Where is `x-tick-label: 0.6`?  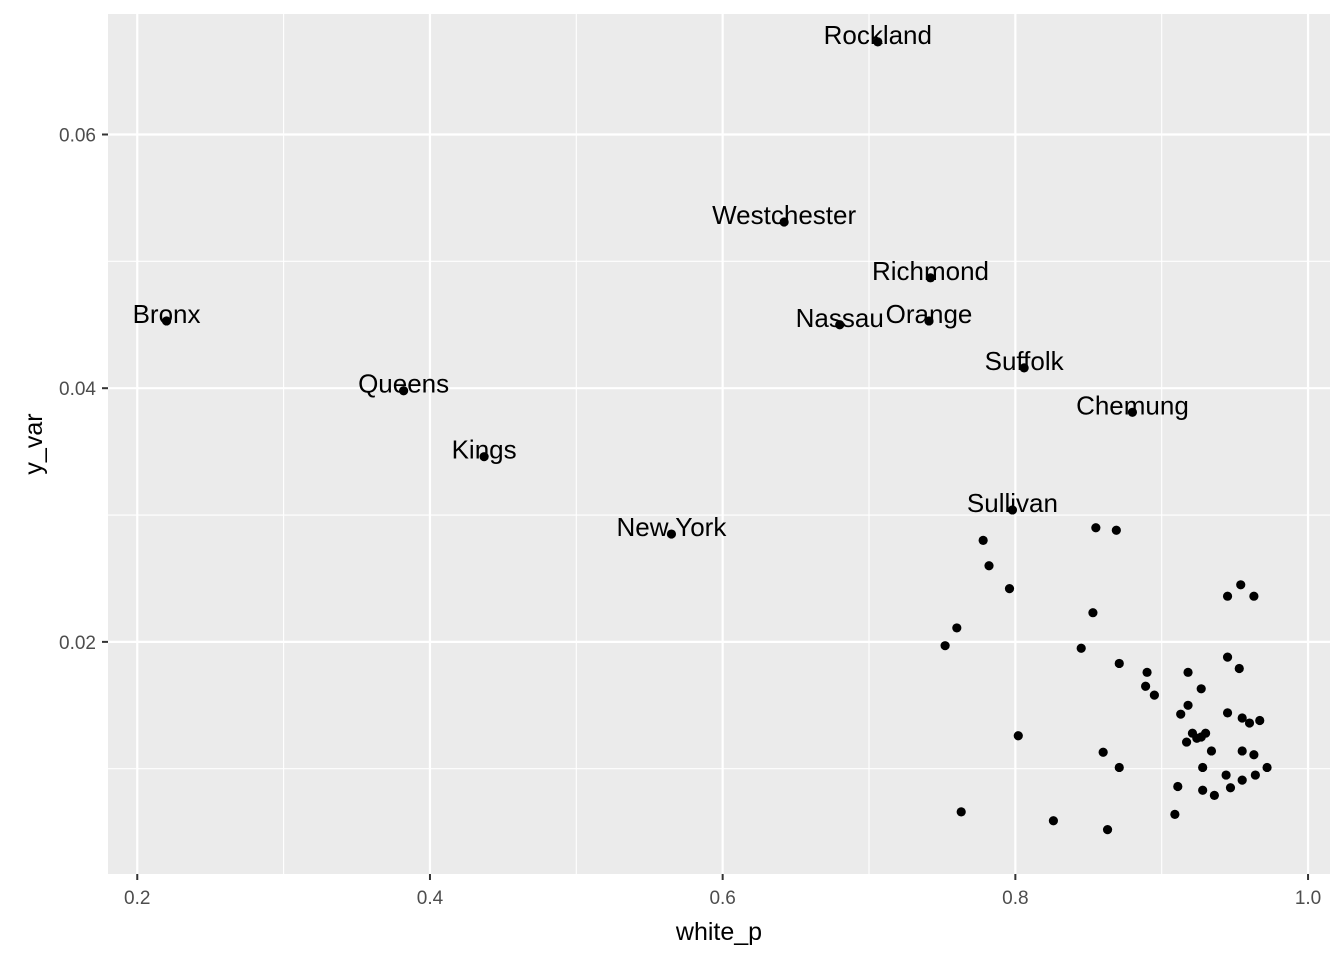
x-tick-label: 0.6 is located at coordinates (722, 898).